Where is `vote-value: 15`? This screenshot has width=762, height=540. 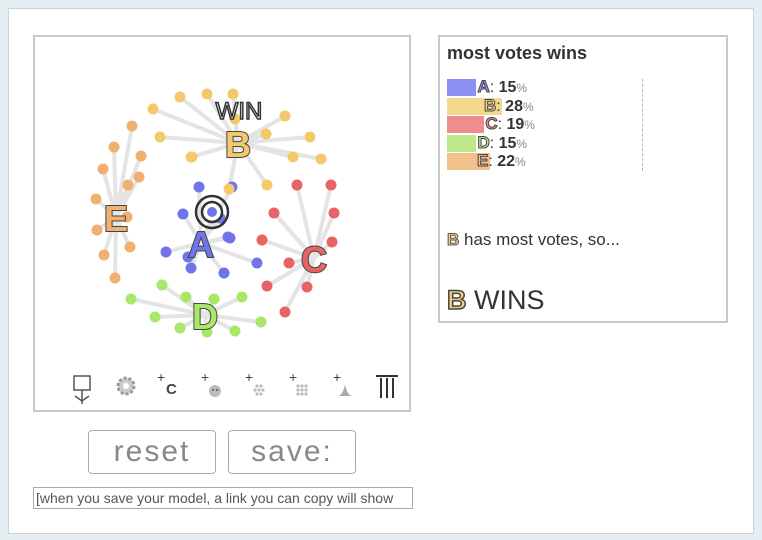
vote-value: 15 is located at coordinates (507, 143).